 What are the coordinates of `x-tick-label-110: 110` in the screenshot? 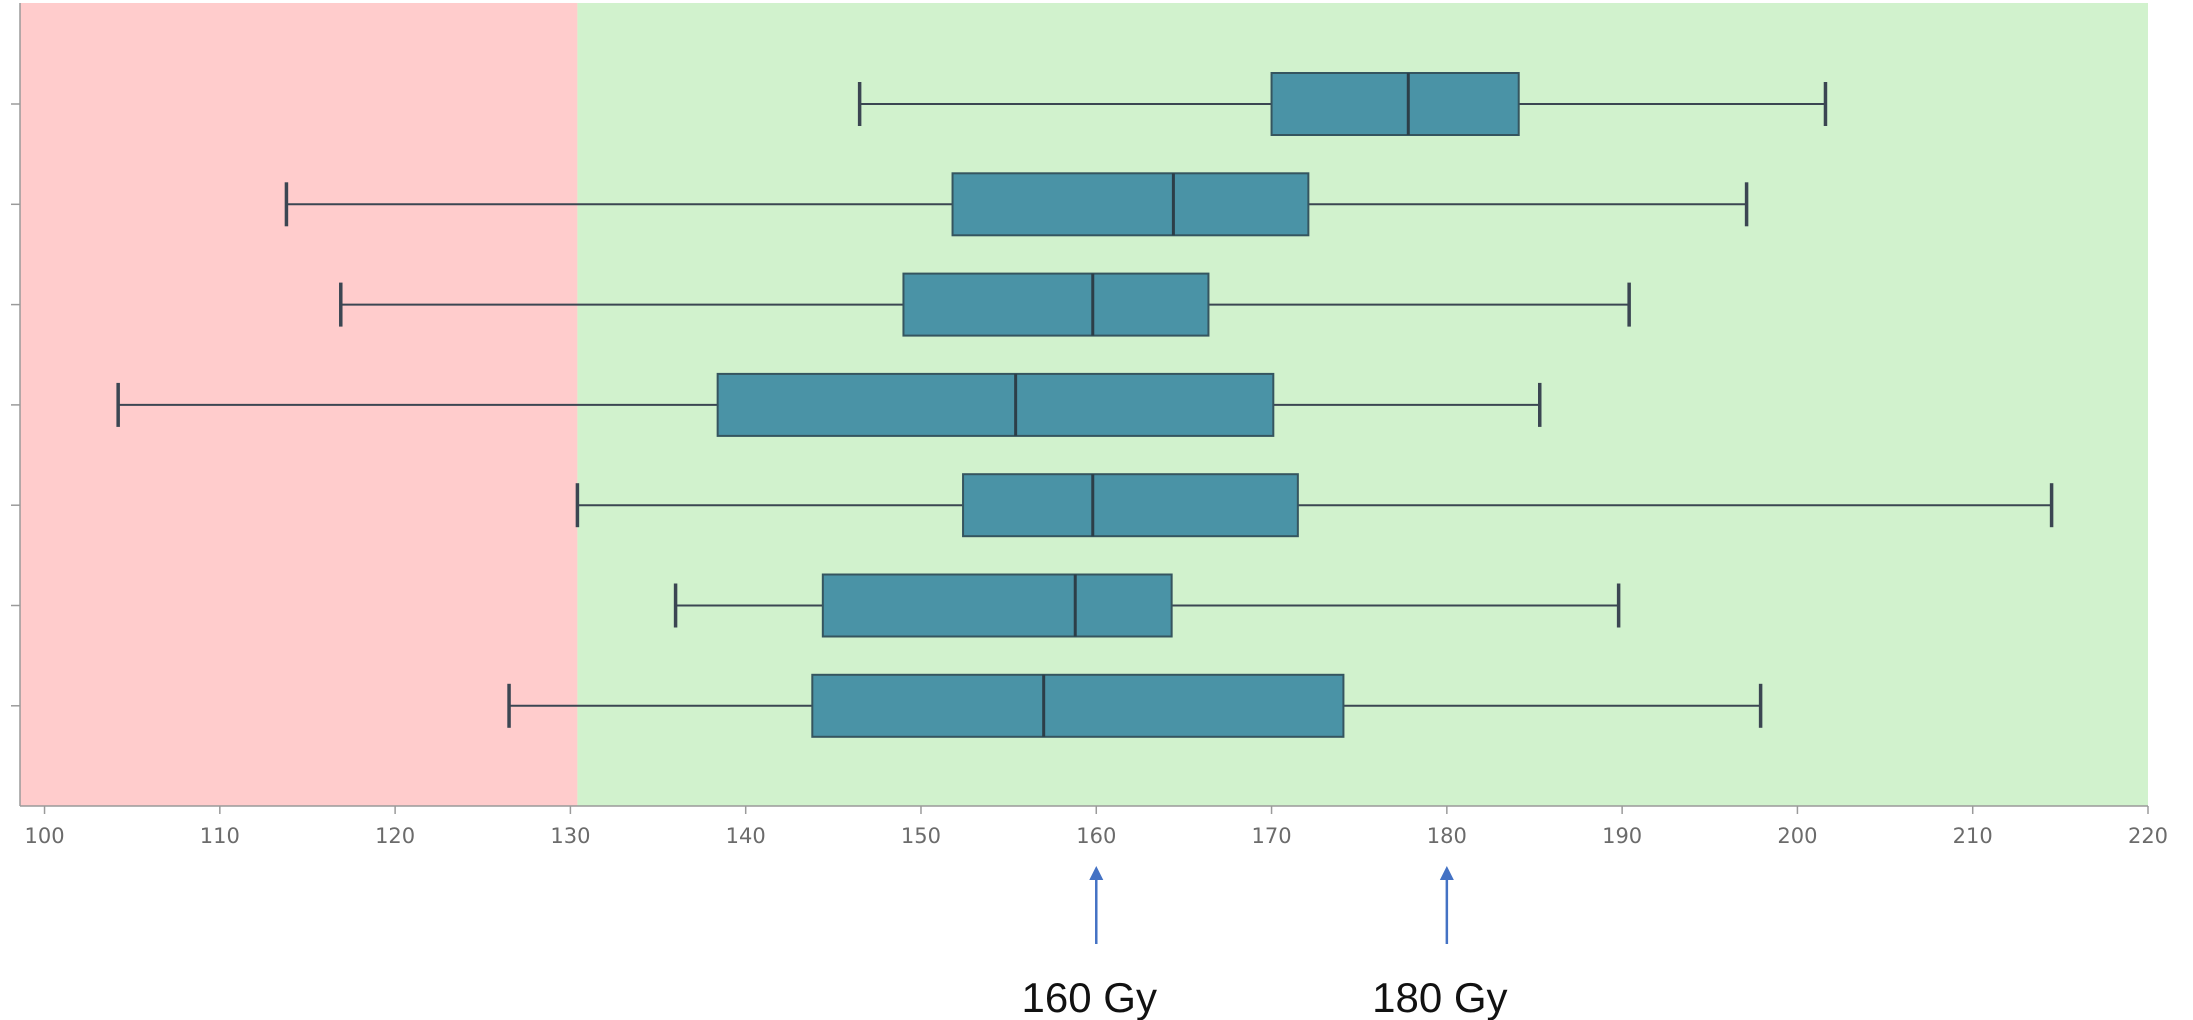 It's located at (220, 836).